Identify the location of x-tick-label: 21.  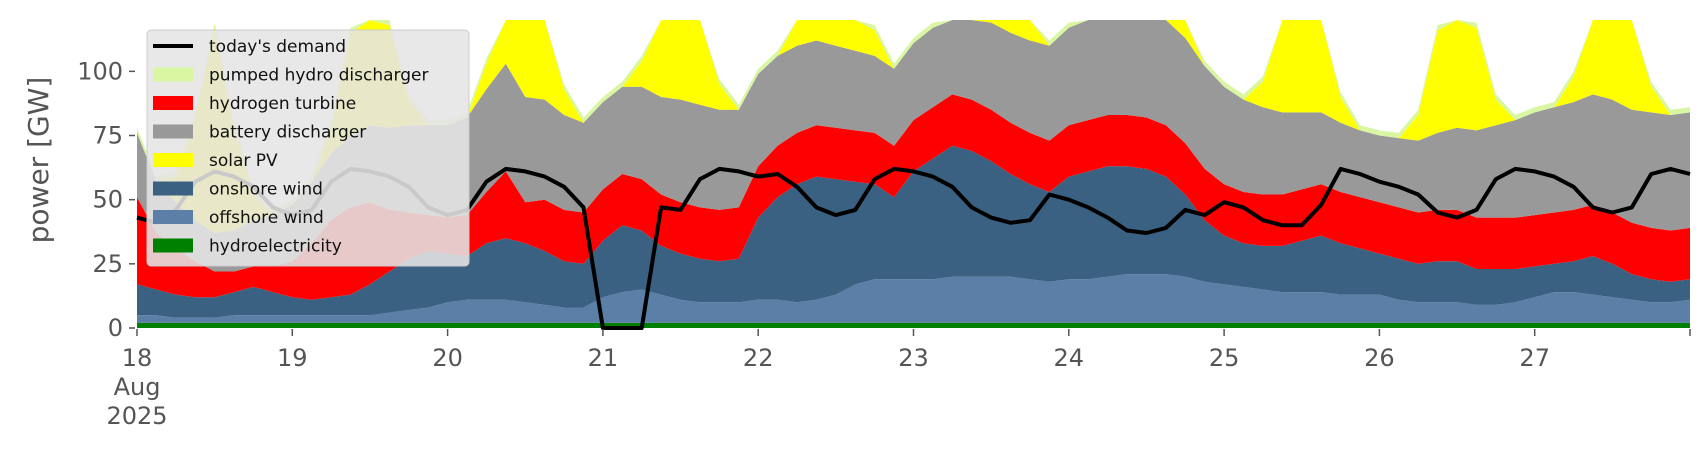
(603, 358).